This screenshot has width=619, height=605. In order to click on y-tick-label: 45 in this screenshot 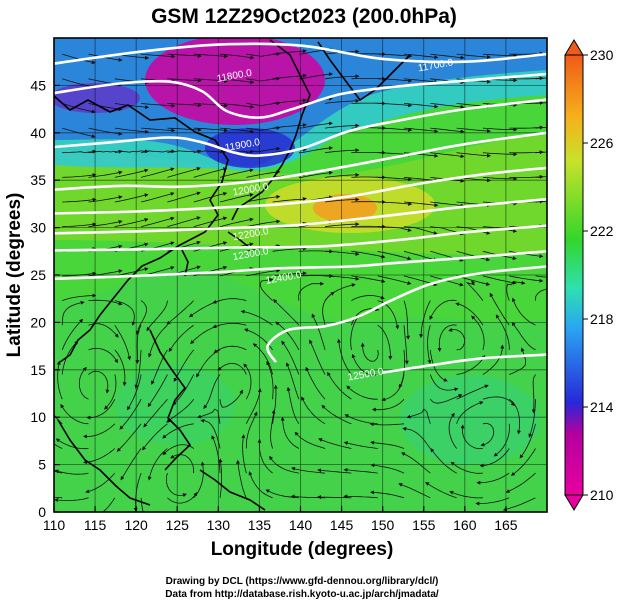, I will do `click(38, 85)`.